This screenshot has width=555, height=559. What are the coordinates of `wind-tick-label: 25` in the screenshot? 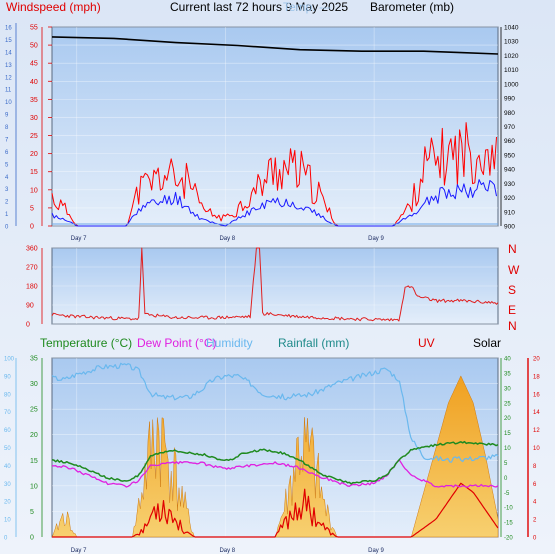 It's located at (34, 136).